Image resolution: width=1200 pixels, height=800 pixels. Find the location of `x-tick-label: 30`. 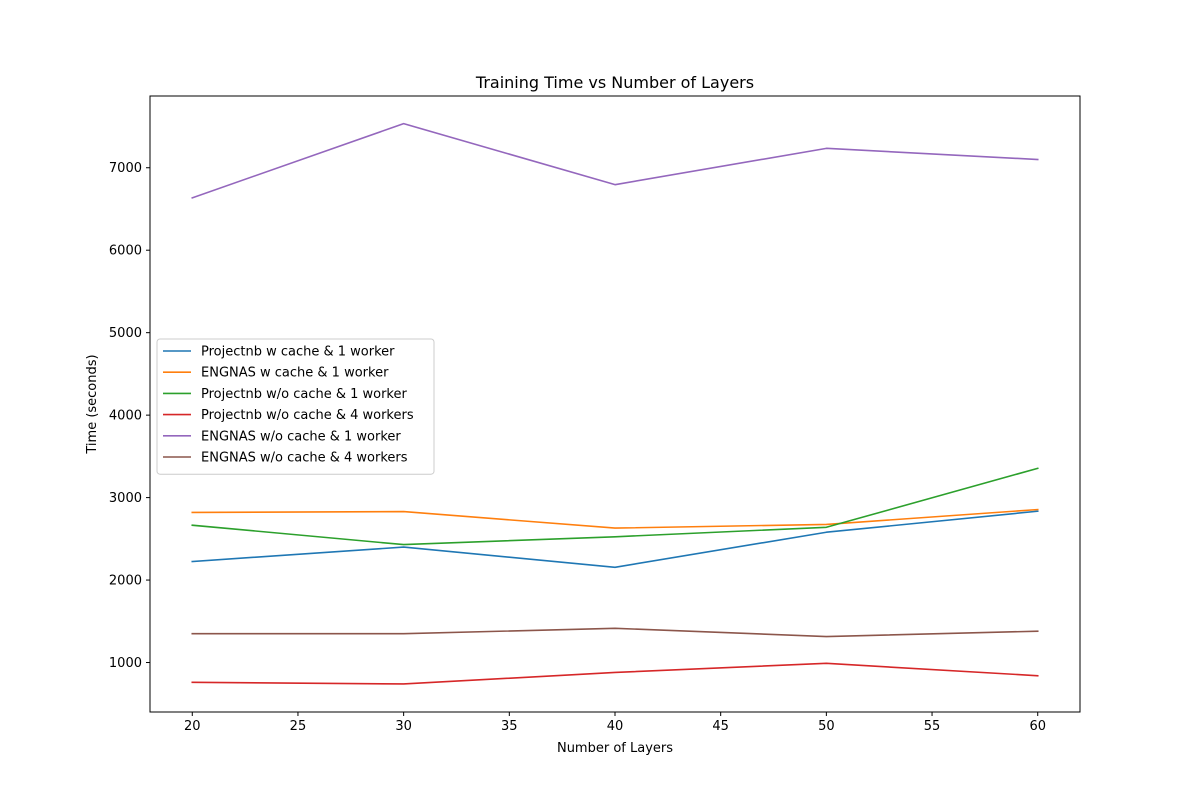

x-tick-label: 30 is located at coordinates (403, 726).